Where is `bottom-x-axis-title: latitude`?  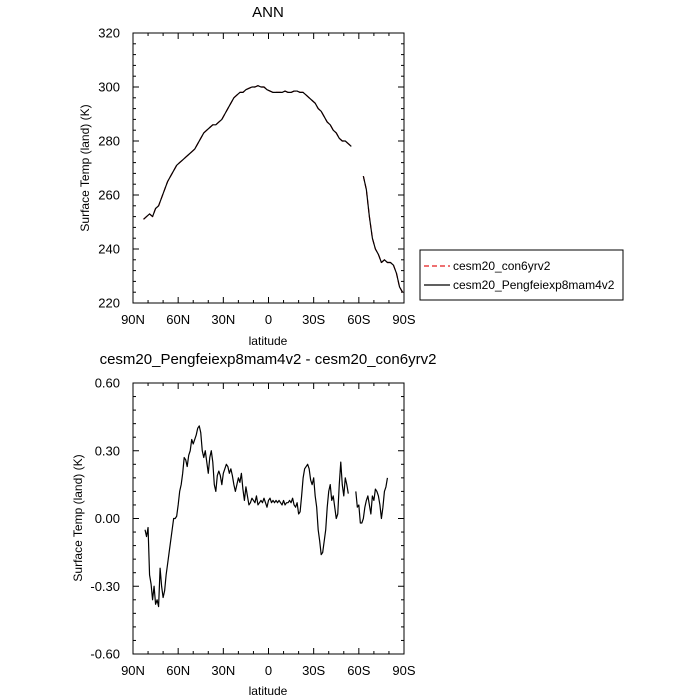
bottom-x-axis-title: latitude is located at coordinates (268, 691).